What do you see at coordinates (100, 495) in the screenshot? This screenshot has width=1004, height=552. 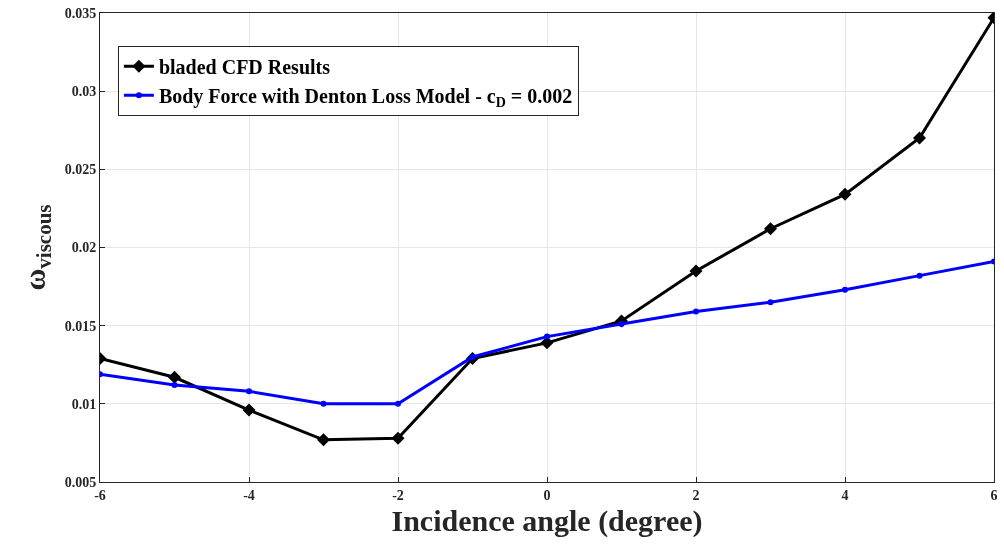 I see `x-tick-label: -6` at bounding box center [100, 495].